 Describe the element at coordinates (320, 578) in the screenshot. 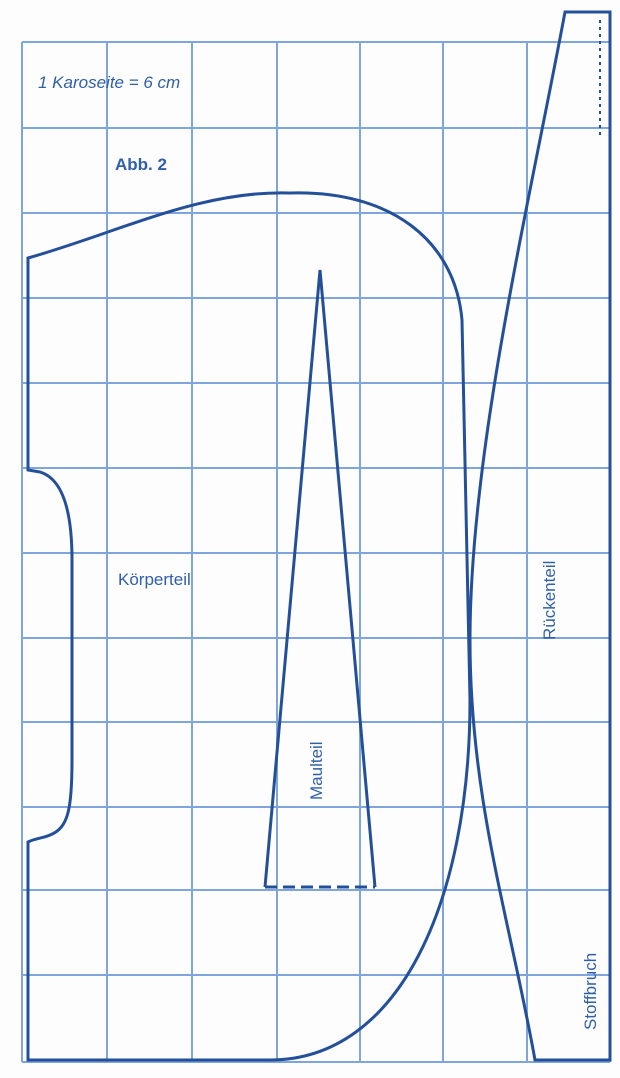

I see `mouth-piece-outline` at that location.